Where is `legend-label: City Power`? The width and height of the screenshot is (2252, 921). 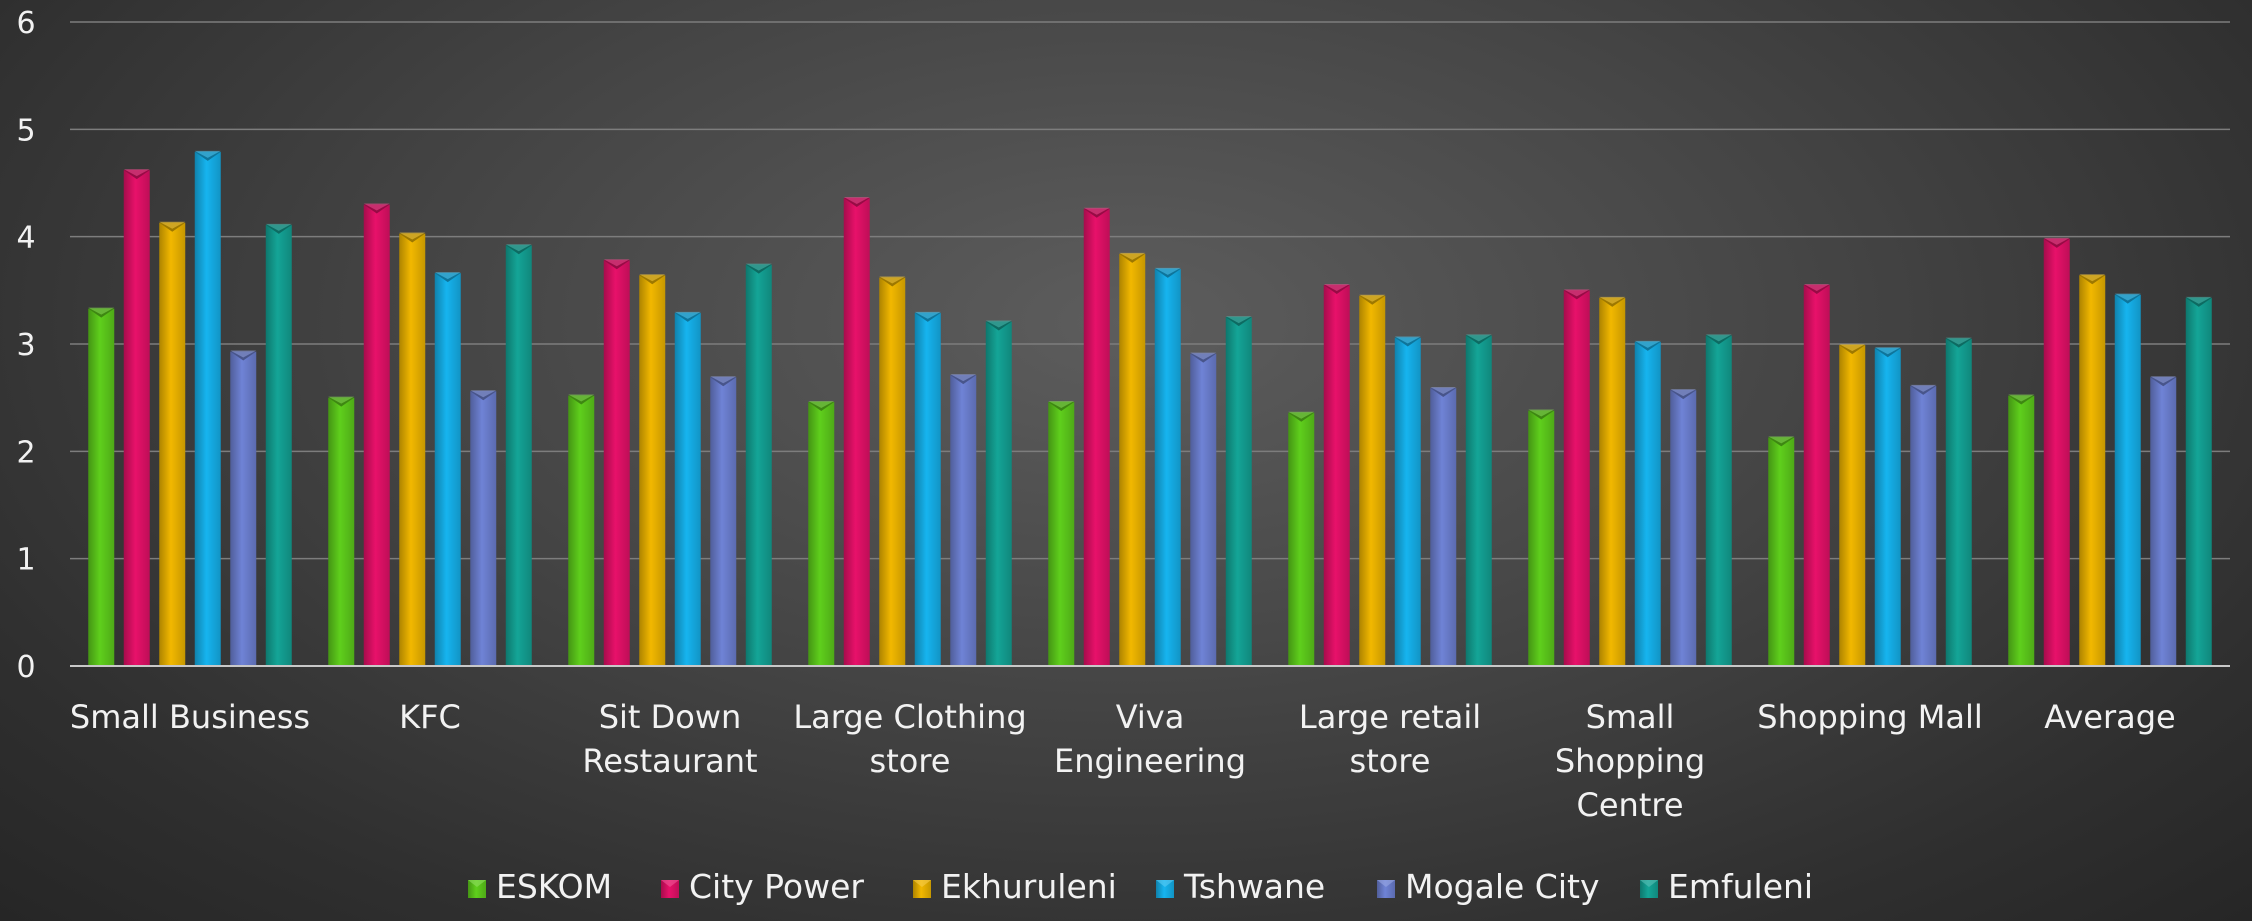 legend-label: City Power is located at coordinates (776, 886).